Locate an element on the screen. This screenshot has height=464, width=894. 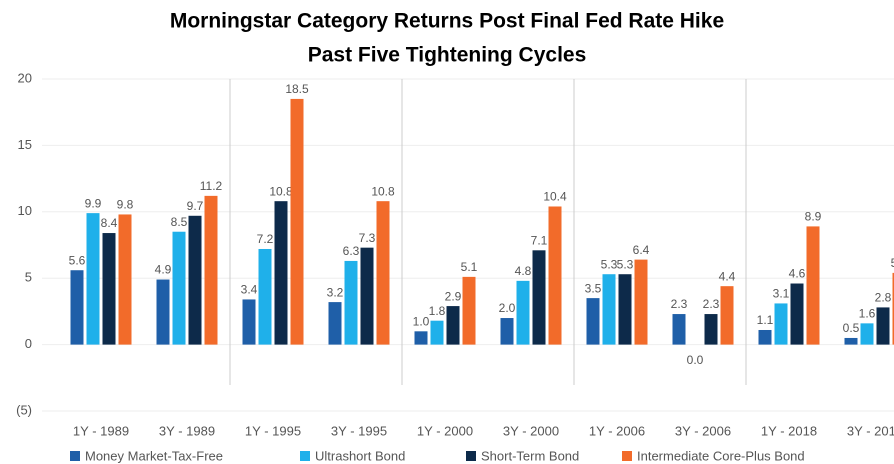
y-tick-label: 0 is located at coordinates (28, 343).